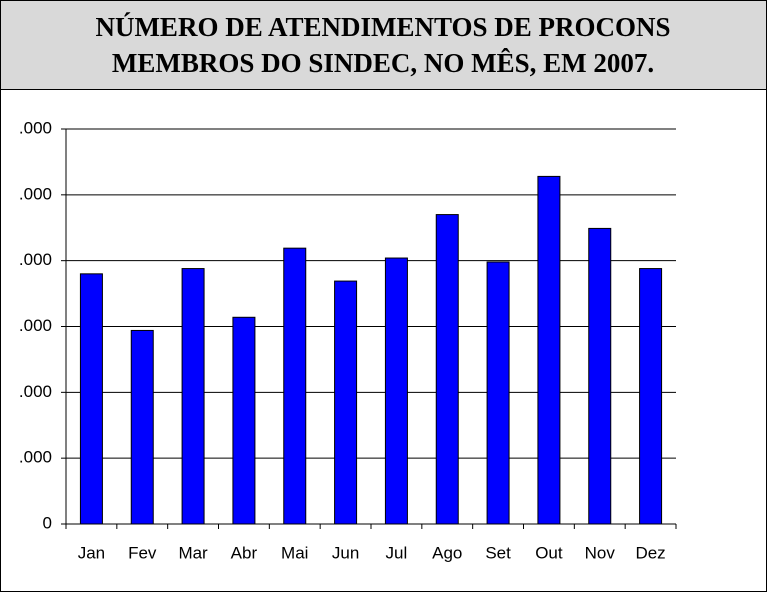 This screenshot has width=767, height=592. I want to click on chart-title: NÚMERO DE ATENDIMENTOS DE PROCONS, so click(382, 27).